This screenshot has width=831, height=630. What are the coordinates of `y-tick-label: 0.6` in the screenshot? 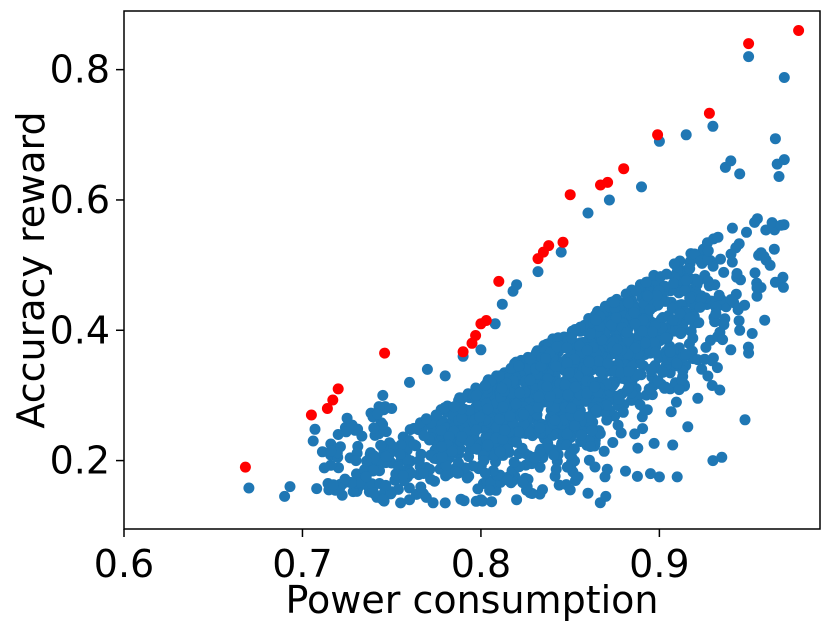 It's located at (80, 200).